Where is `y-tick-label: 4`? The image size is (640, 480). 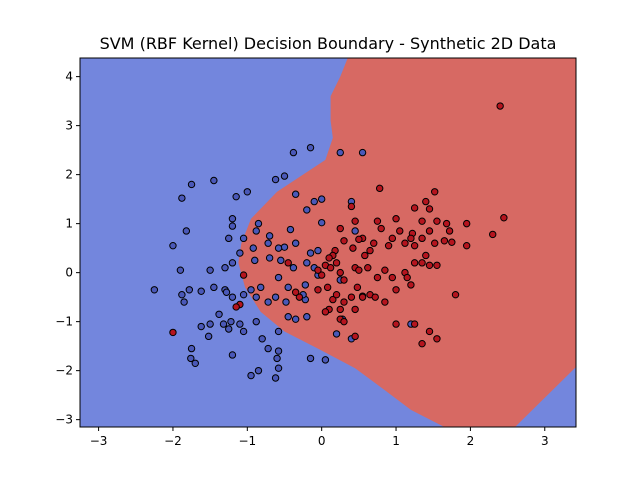
y-tick-label: 4 is located at coordinates (69, 77).